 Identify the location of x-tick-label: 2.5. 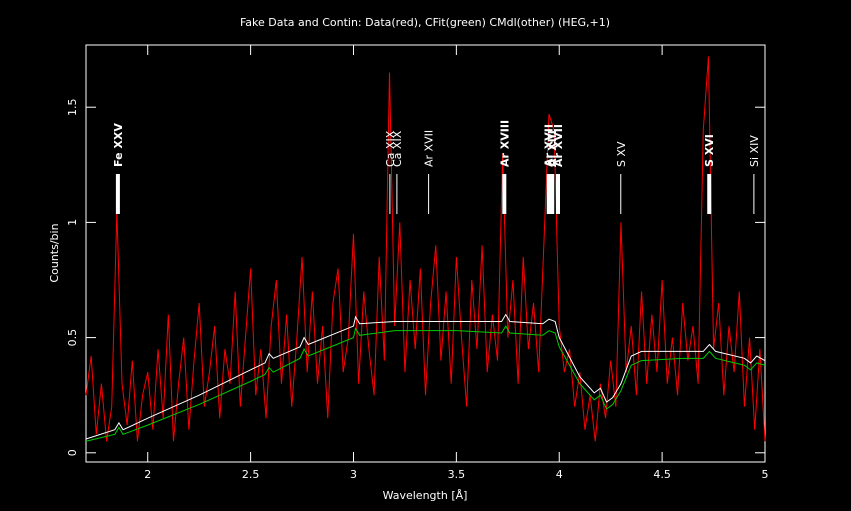
(251, 474).